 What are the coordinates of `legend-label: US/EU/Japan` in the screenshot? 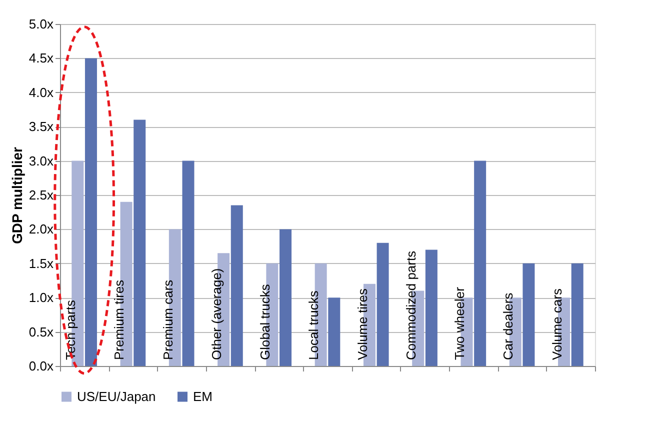 It's located at (116, 396).